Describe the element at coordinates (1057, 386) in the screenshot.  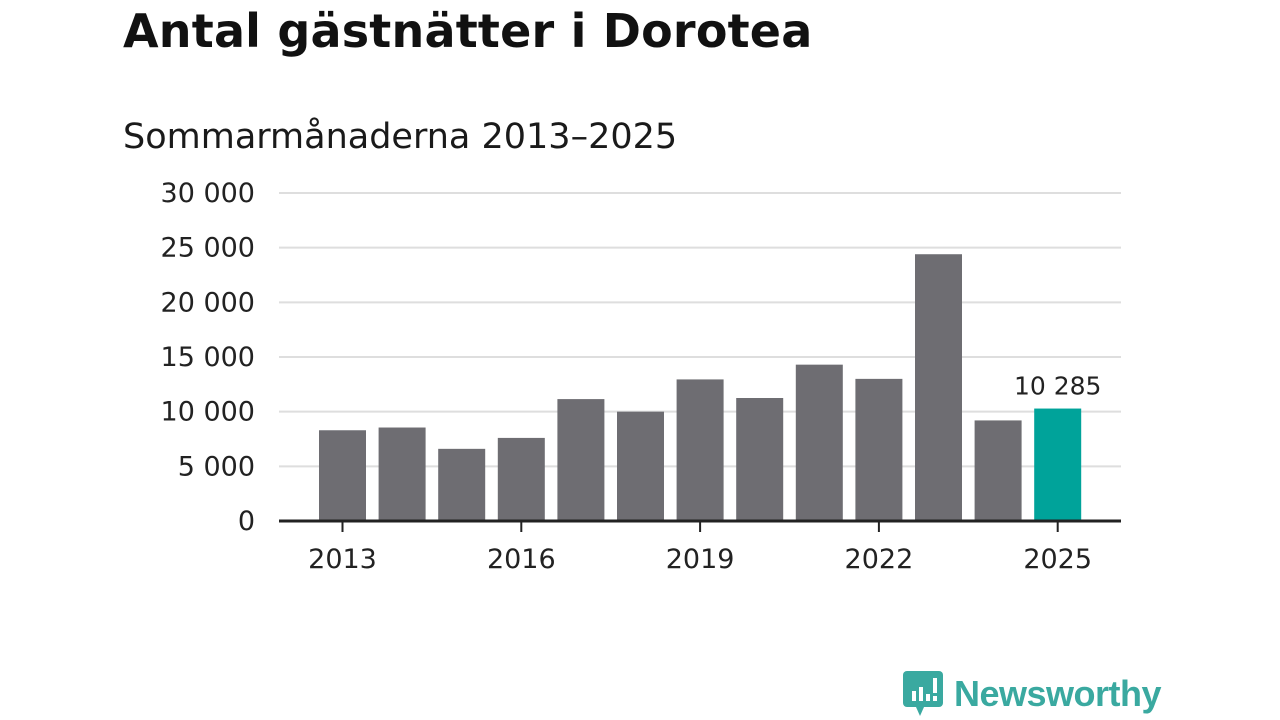
I see `data-label: 10 285` at that location.